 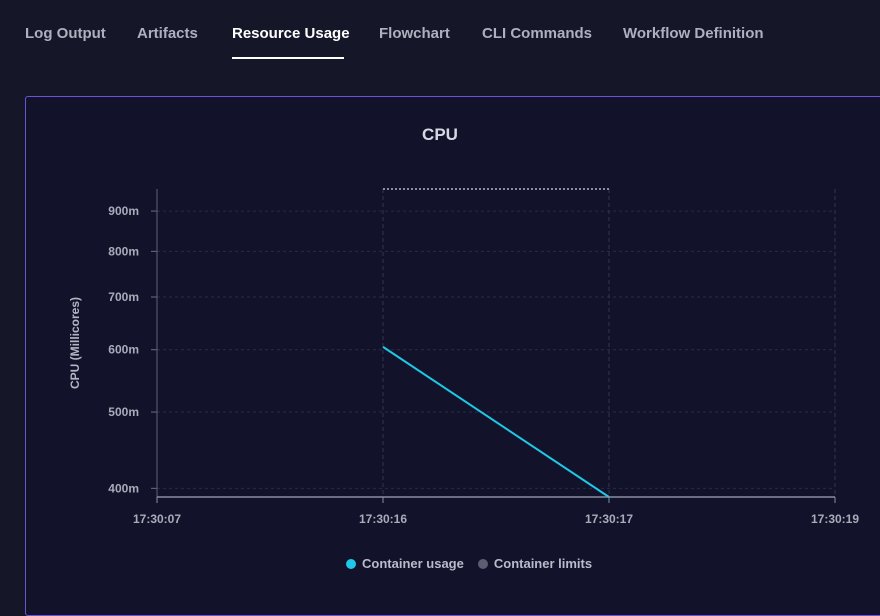 I want to click on legend-usage-label: Container usage, so click(x=413, y=563).